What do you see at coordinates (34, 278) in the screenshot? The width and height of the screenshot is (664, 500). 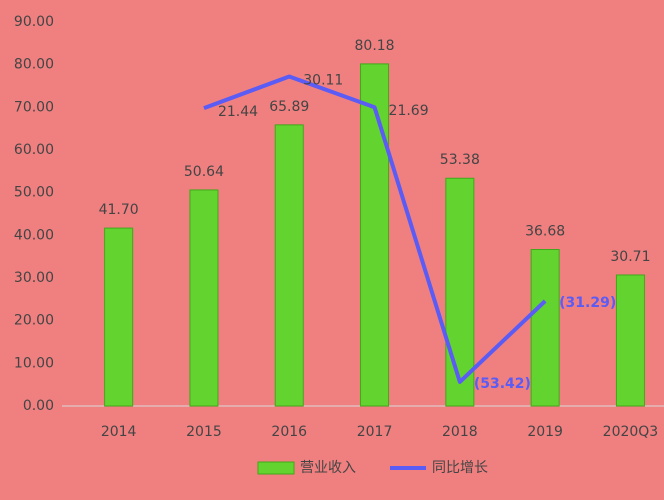 I see `y-tick-label: 30.00` at bounding box center [34, 278].